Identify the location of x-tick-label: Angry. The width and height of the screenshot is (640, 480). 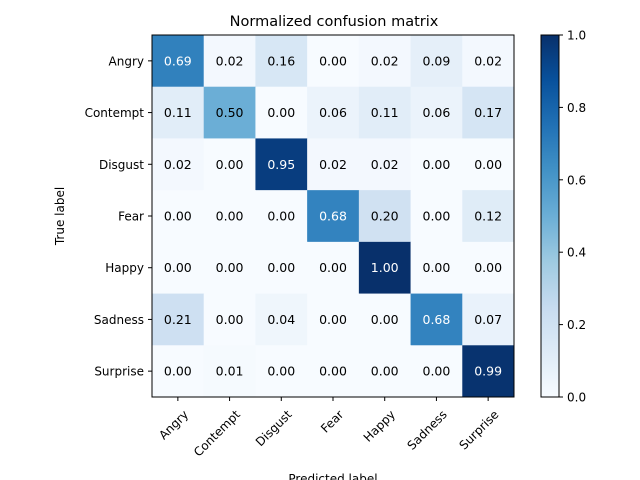
(173, 424).